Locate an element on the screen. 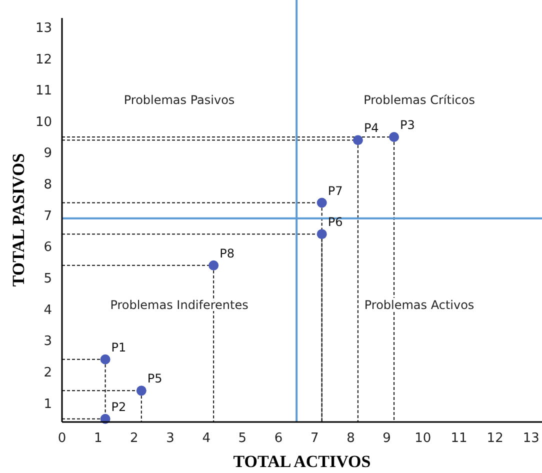 Image resolution: width=542 pixels, height=473 pixels. y-tick-label: 1 is located at coordinates (48, 404).